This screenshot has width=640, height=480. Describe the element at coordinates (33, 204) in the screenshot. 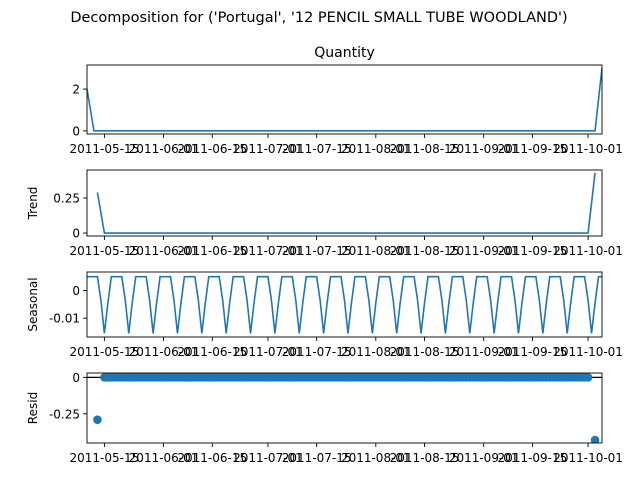

I see `y-axis-label: Trend` at that location.